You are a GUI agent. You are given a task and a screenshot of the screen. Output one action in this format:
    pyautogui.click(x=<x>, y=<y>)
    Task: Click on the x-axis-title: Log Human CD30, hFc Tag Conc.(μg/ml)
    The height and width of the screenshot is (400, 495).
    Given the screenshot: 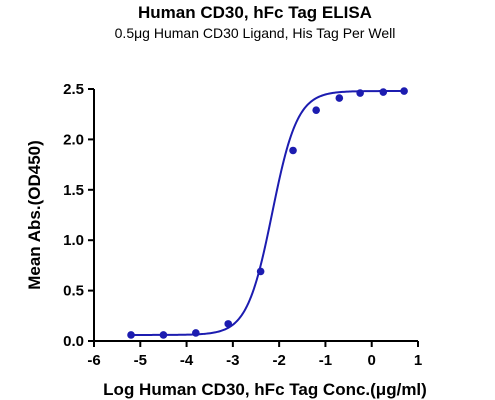 What is the action you would take?
    pyautogui.click(x=265, y=389)
    